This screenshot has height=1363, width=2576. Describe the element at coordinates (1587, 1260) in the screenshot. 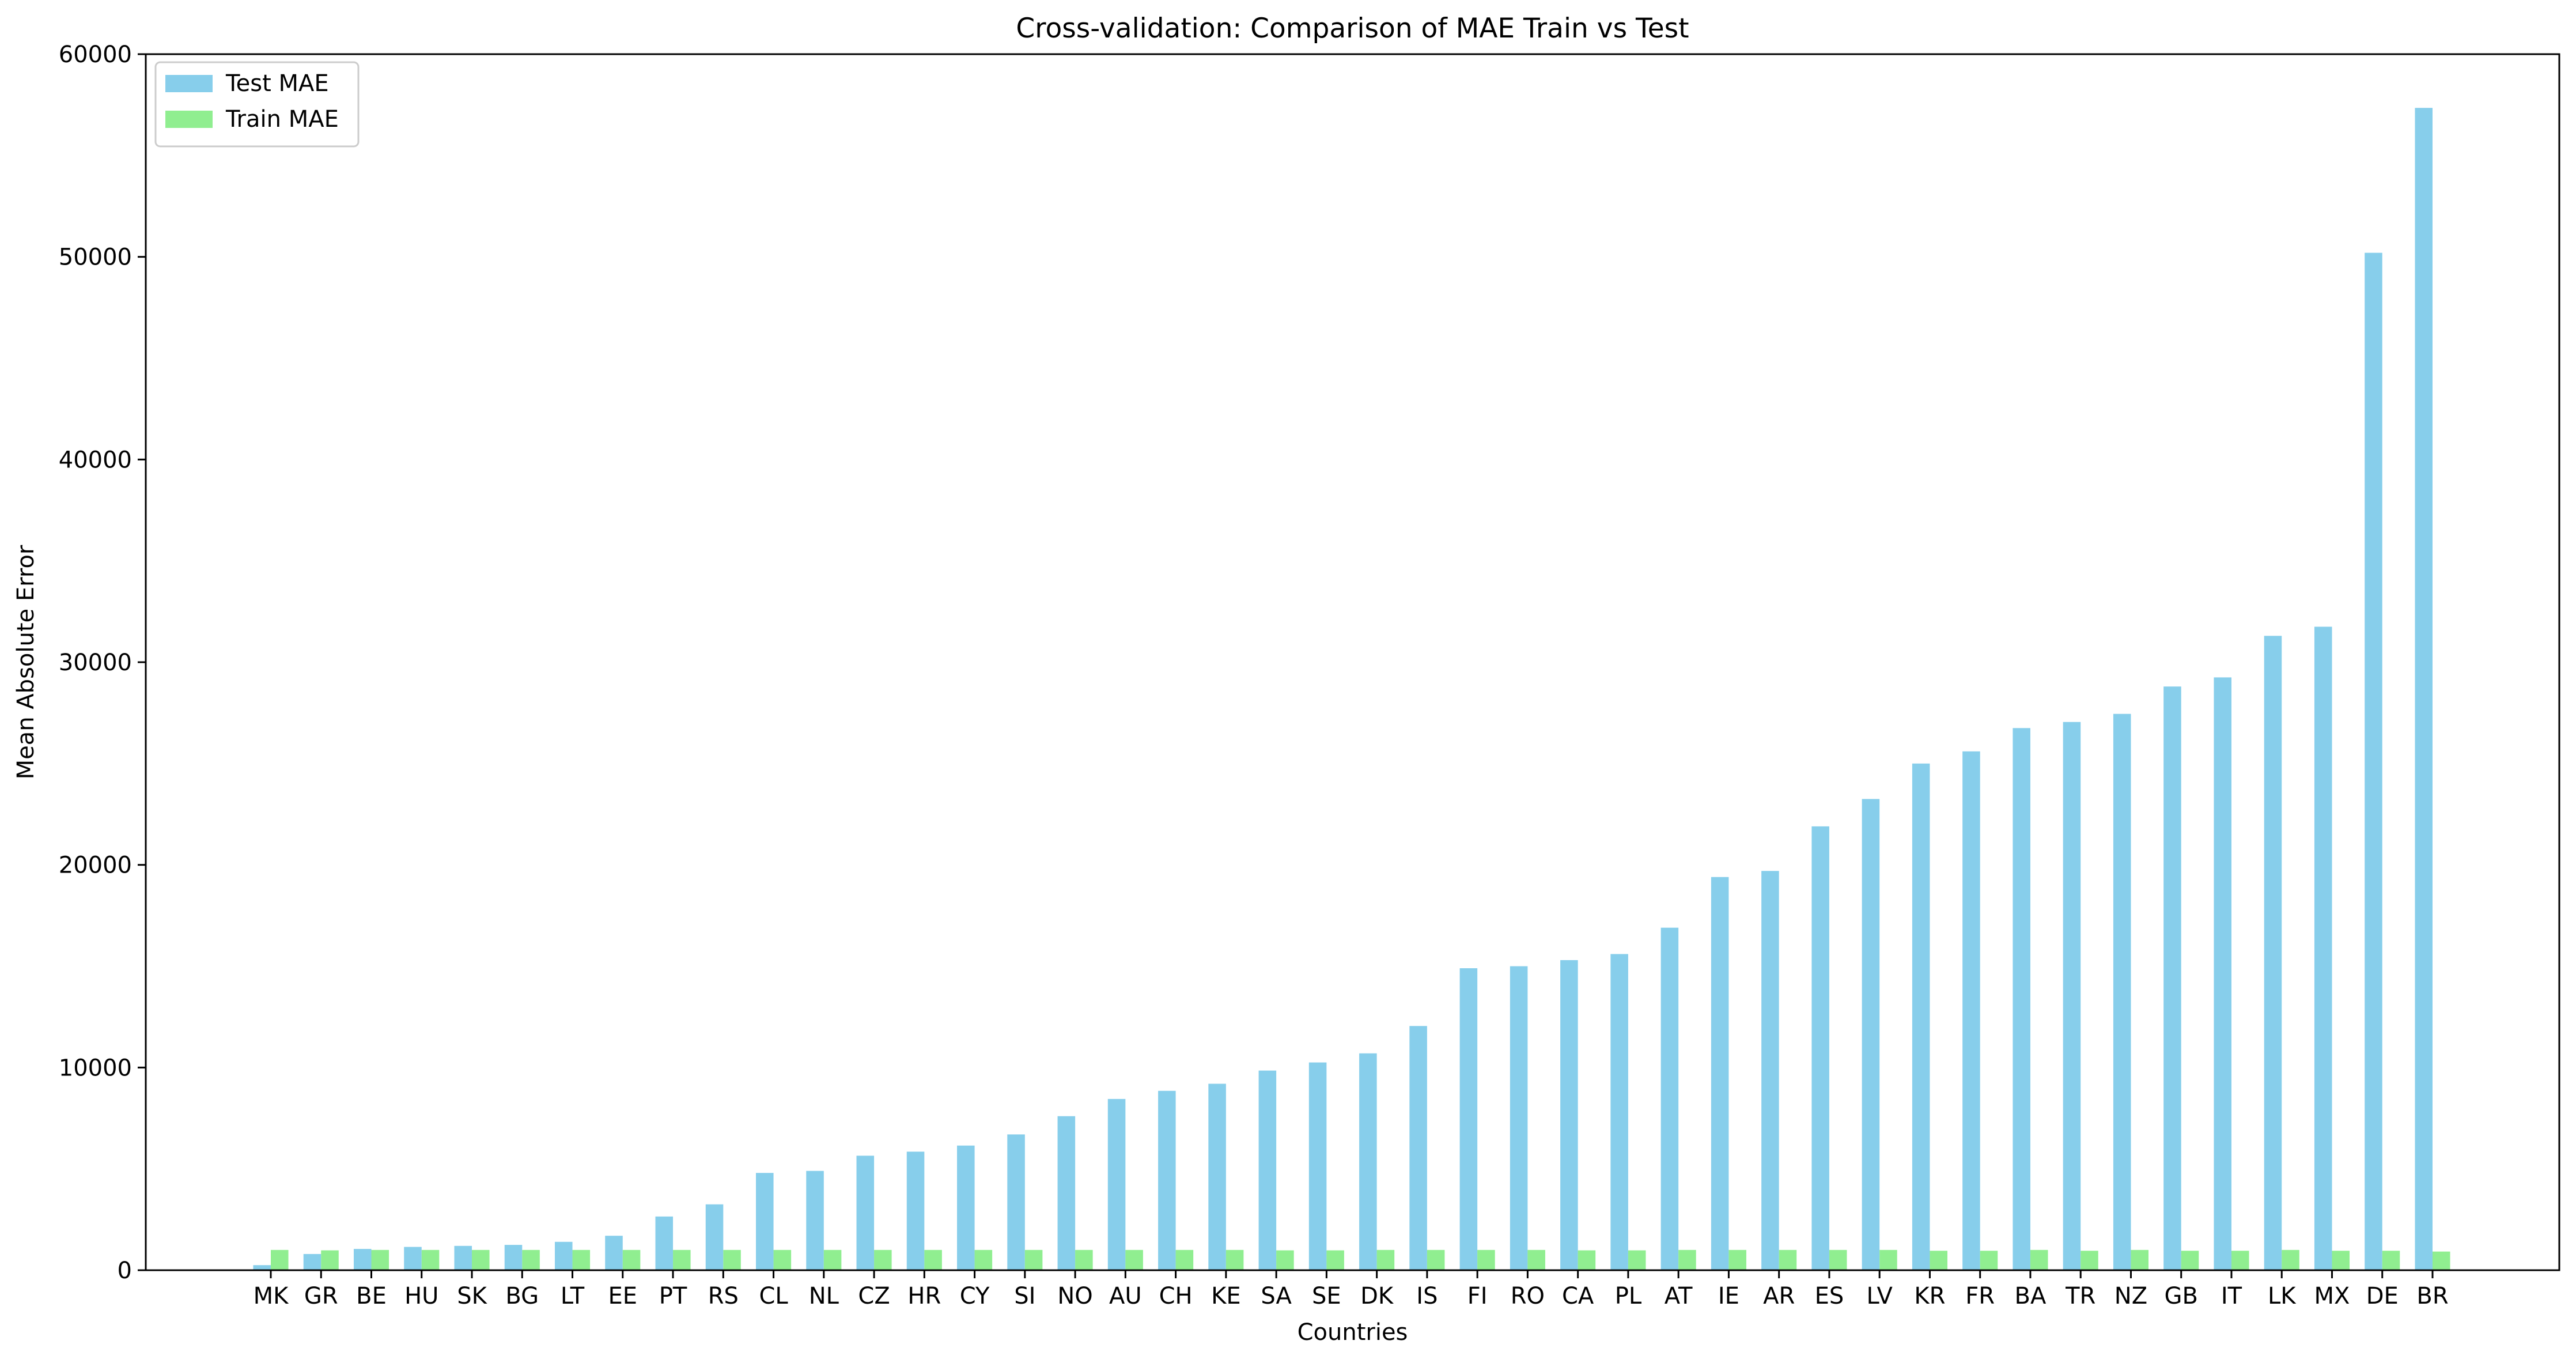

I see `train-mae-bar-ca` at that location.